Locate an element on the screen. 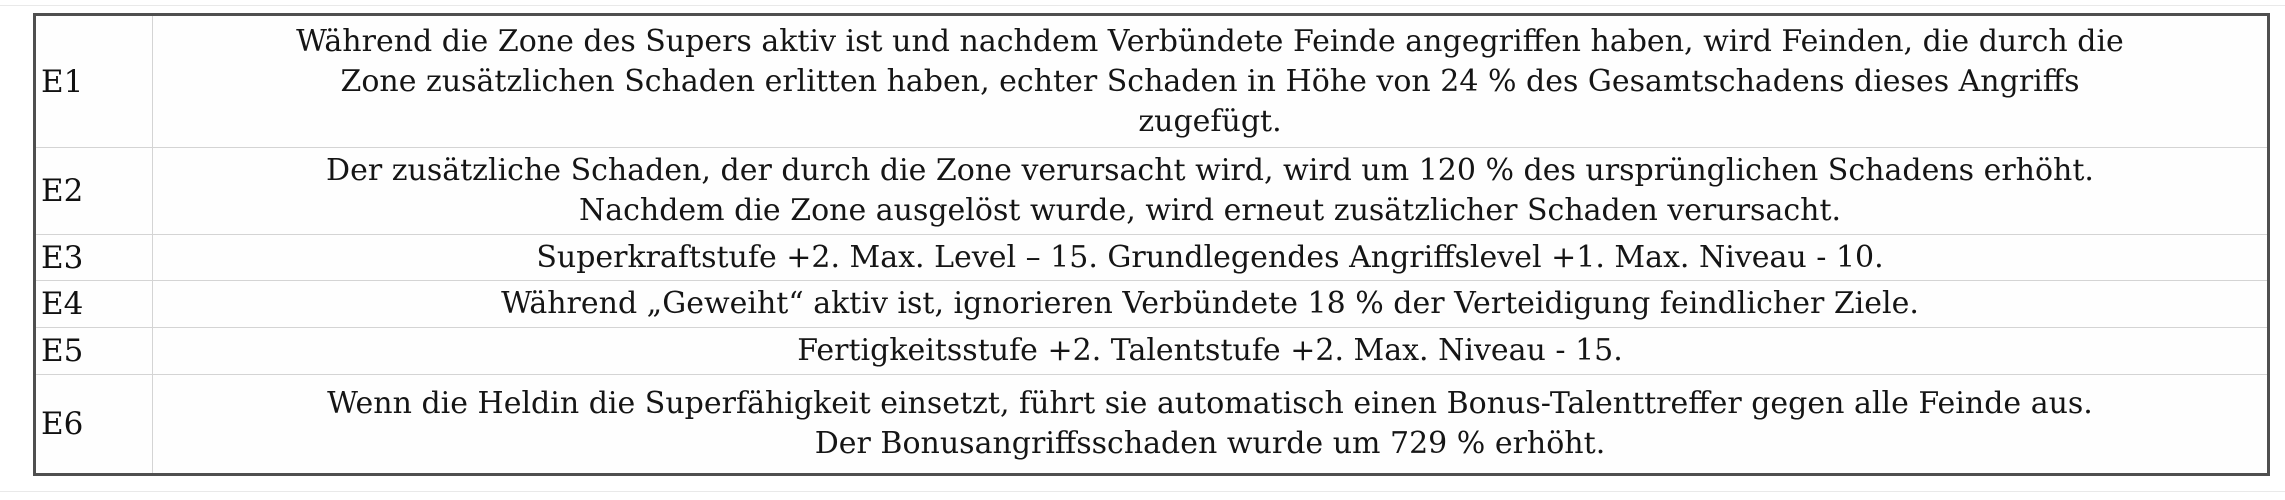  row-id-label: E5 is located at coordinates (93, 351).